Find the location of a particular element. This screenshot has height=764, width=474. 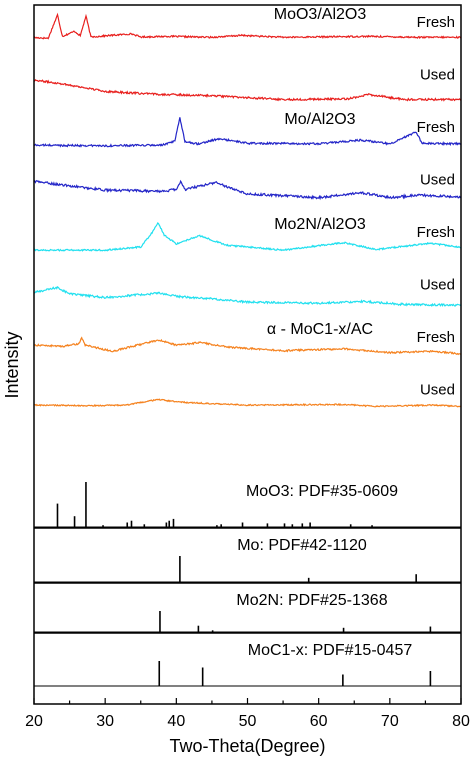

series-sample-label: Mo/Al2O3 is located at coordinates (319, 119).